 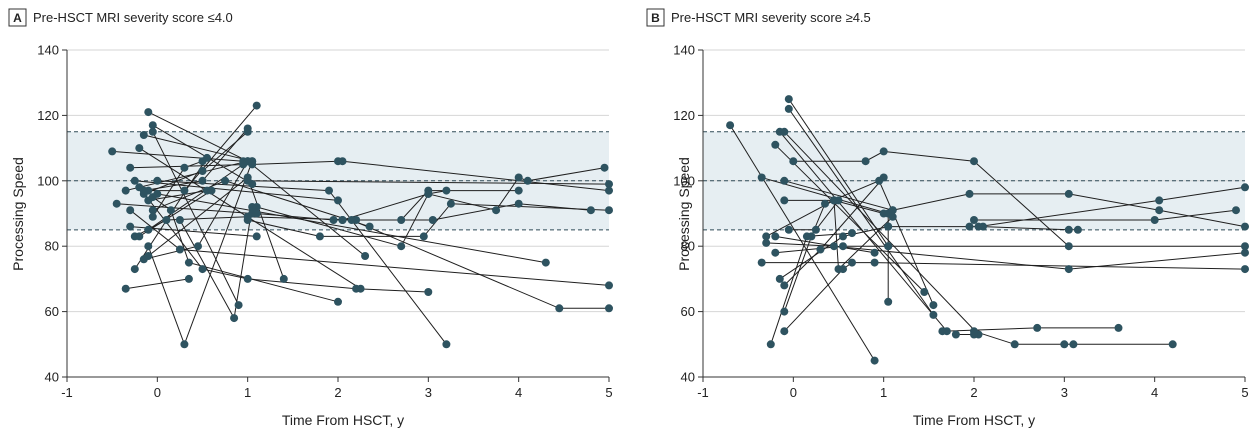 I want to click on panel-a-letter-box, so click(x=17, y=17).